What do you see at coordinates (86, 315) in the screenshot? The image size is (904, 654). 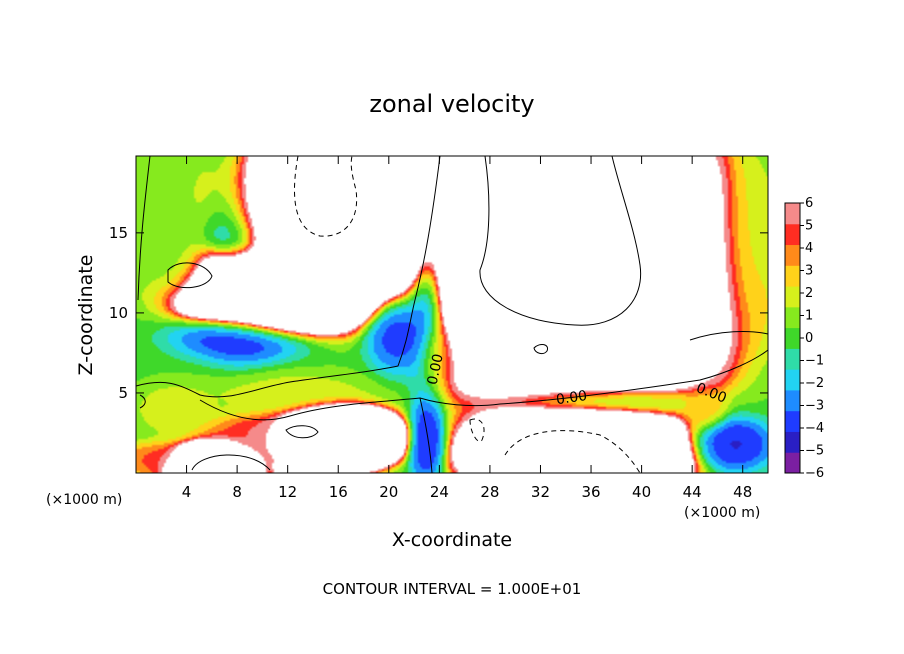 I see `y-axis-label: Z-coordinate` at bounding box center [86, 315].